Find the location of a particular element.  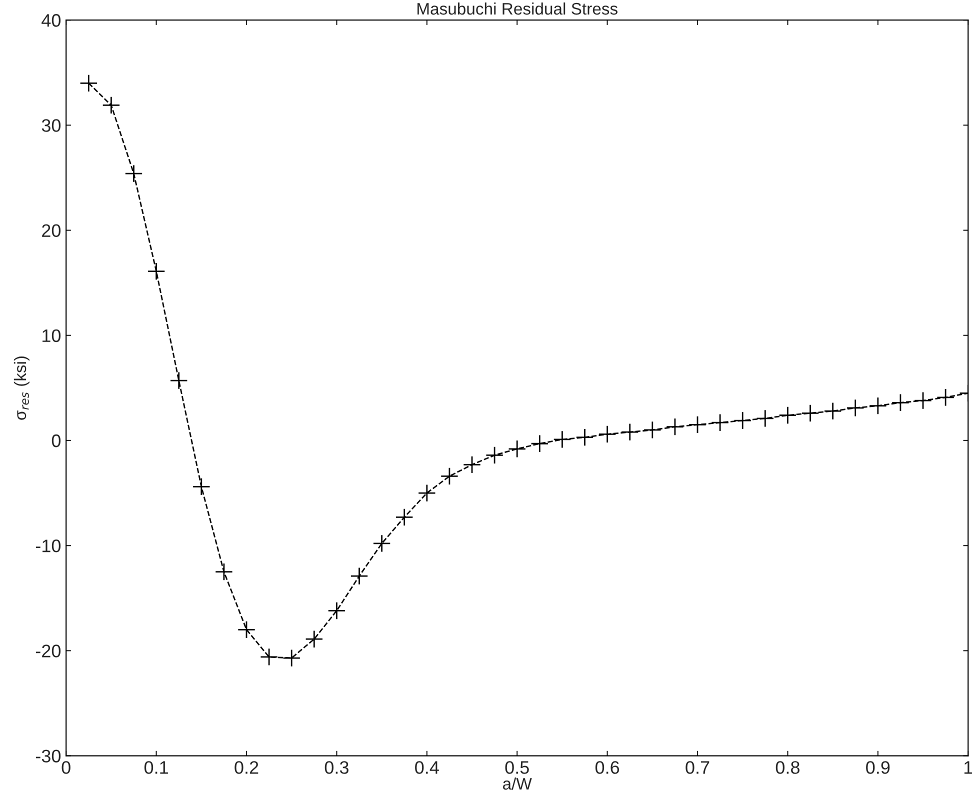

x-tick-label: 0 is located at coordinates (66, 767).